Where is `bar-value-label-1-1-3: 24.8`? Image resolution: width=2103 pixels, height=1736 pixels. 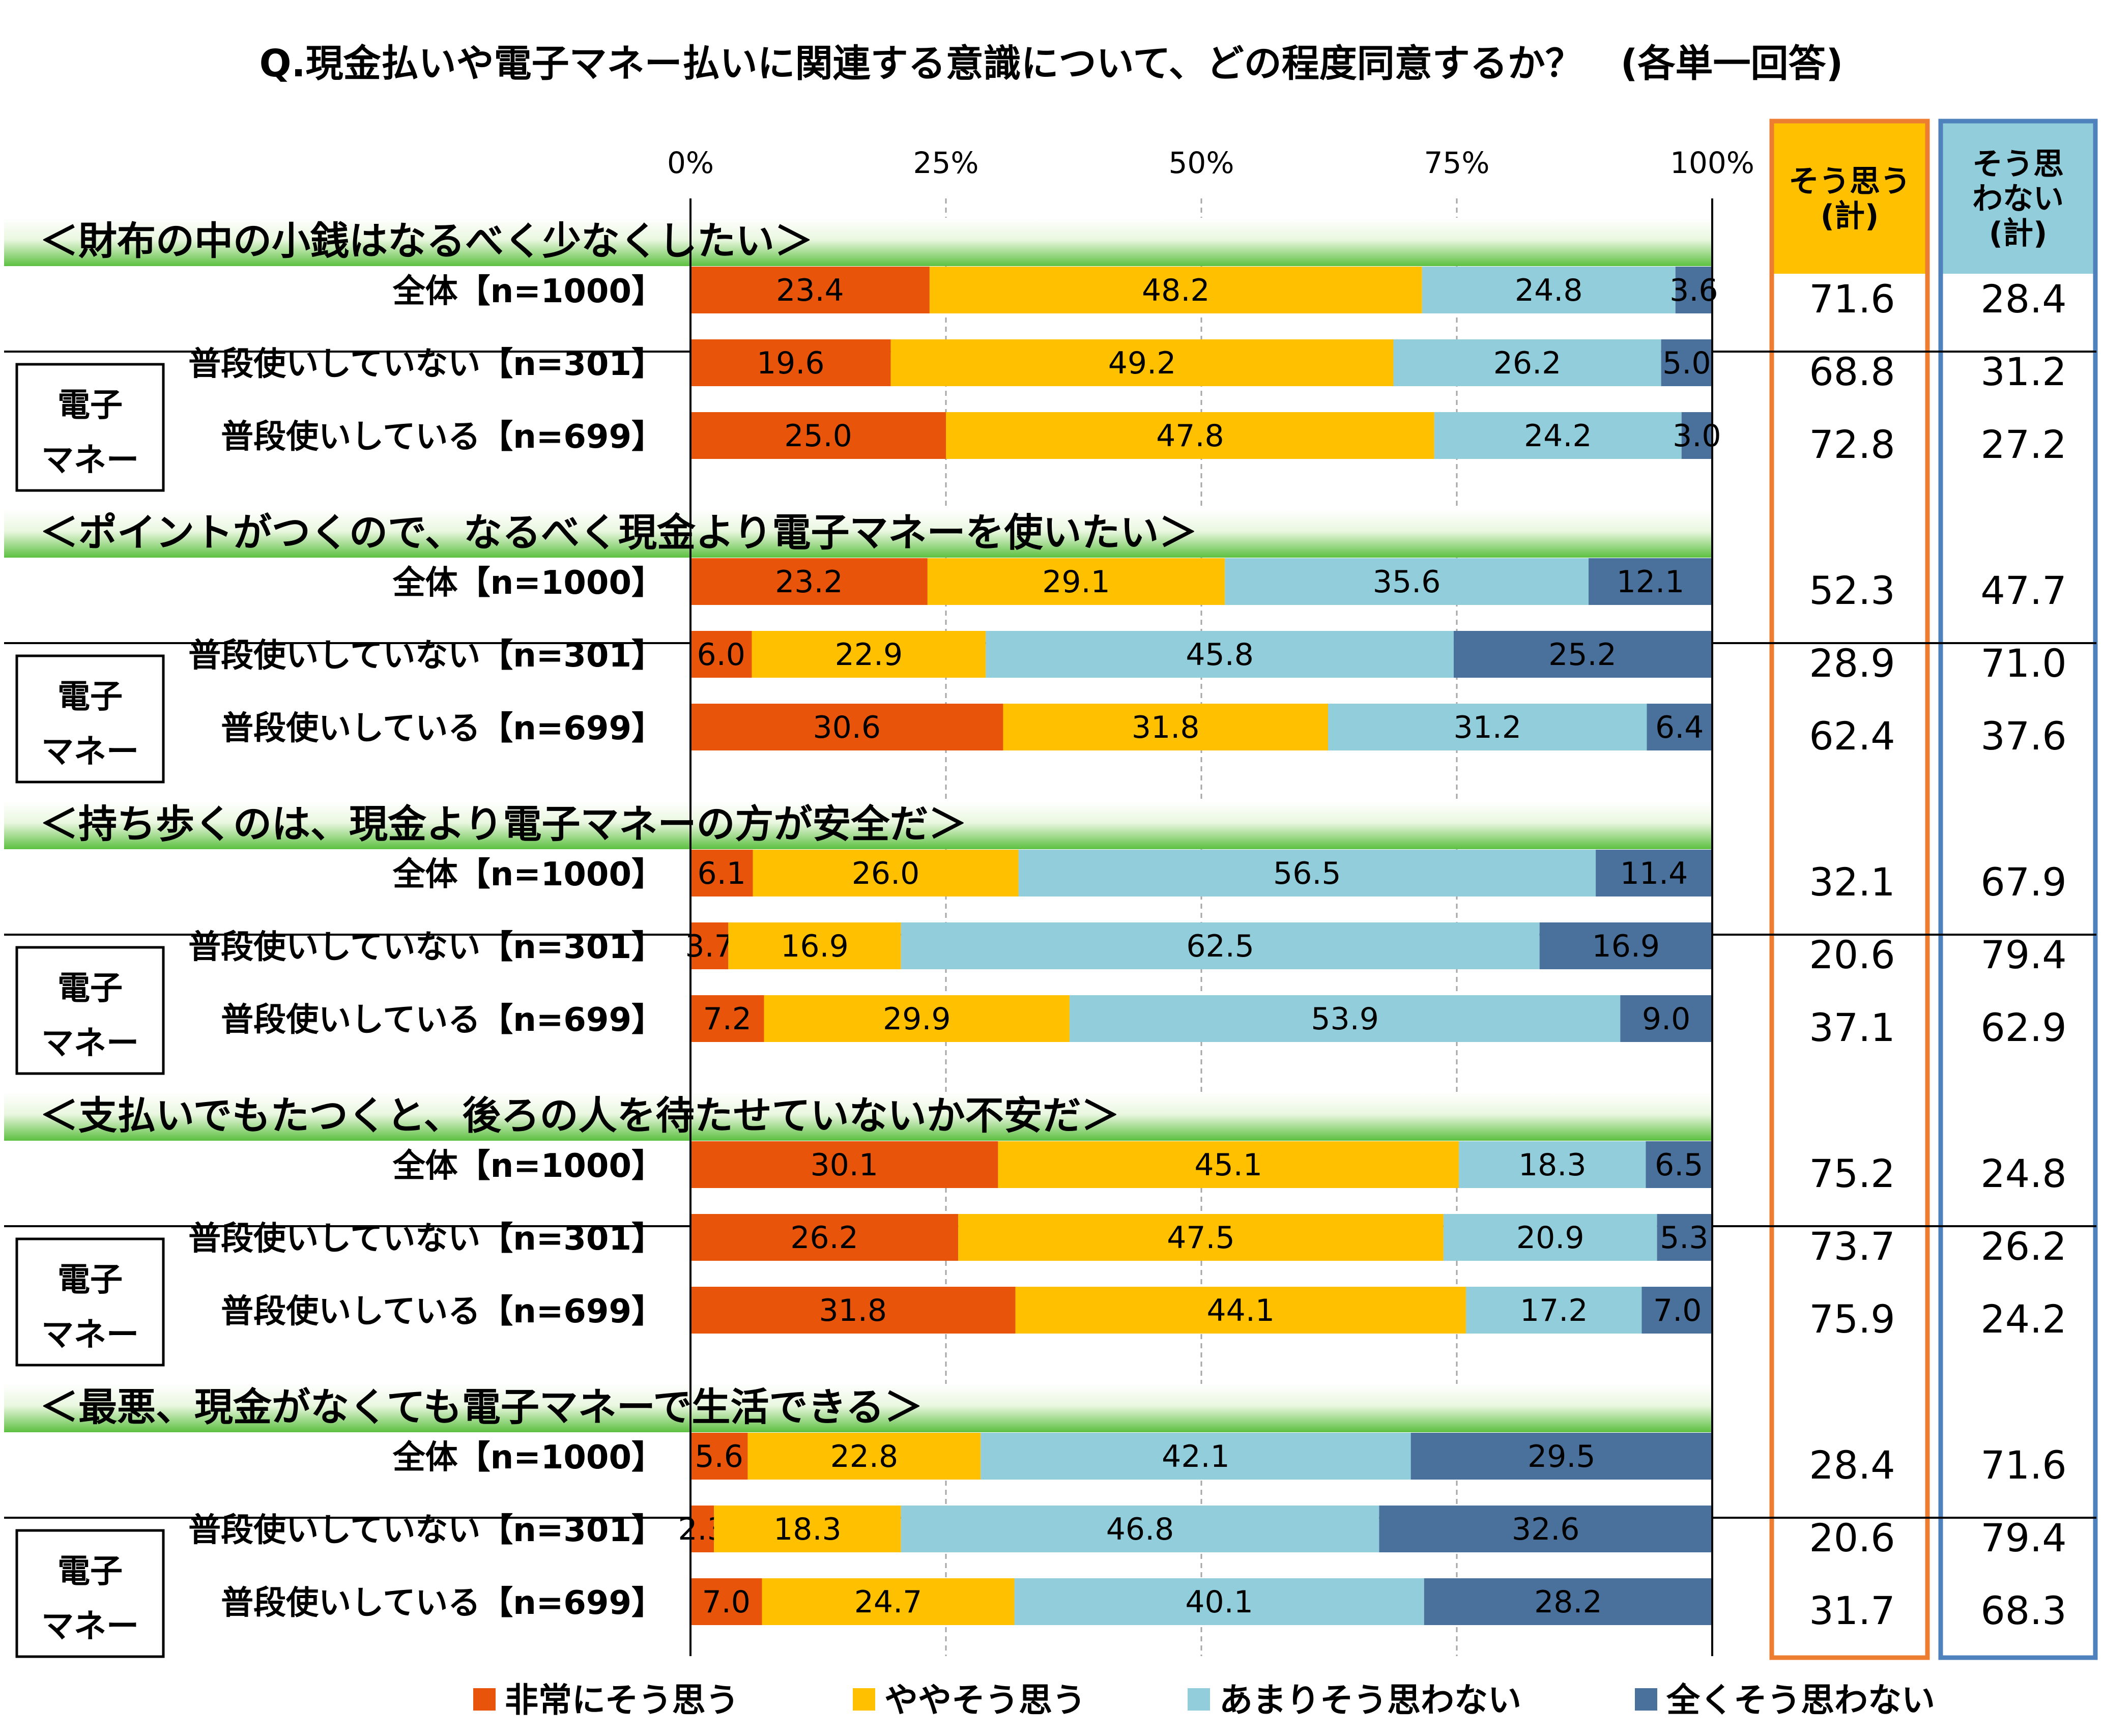 bar-value-label-1-1-3: 24.8 is located at coordinates (1549, 290).